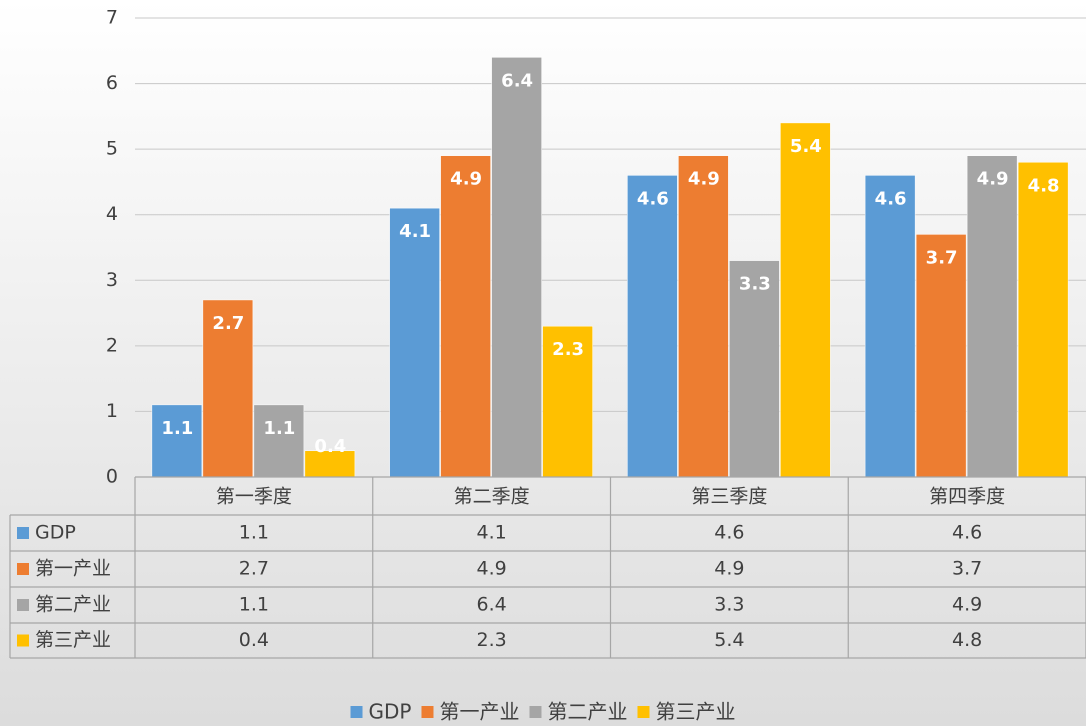  Describe the element at coordinates (492, 497) in the screenshot. I see `x-tick-label: 第二季度` at that location.